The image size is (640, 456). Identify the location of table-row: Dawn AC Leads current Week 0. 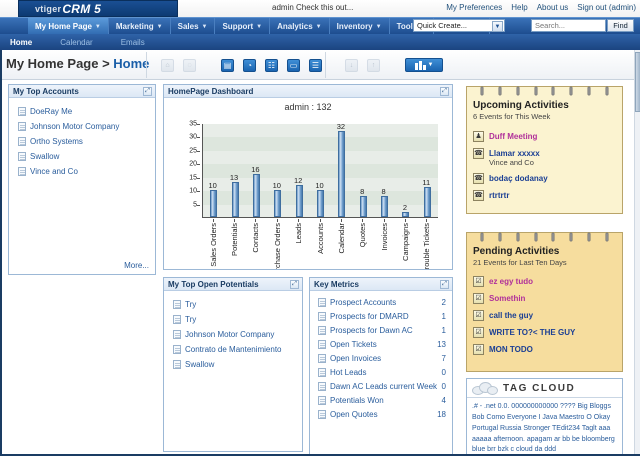
(381, 386).